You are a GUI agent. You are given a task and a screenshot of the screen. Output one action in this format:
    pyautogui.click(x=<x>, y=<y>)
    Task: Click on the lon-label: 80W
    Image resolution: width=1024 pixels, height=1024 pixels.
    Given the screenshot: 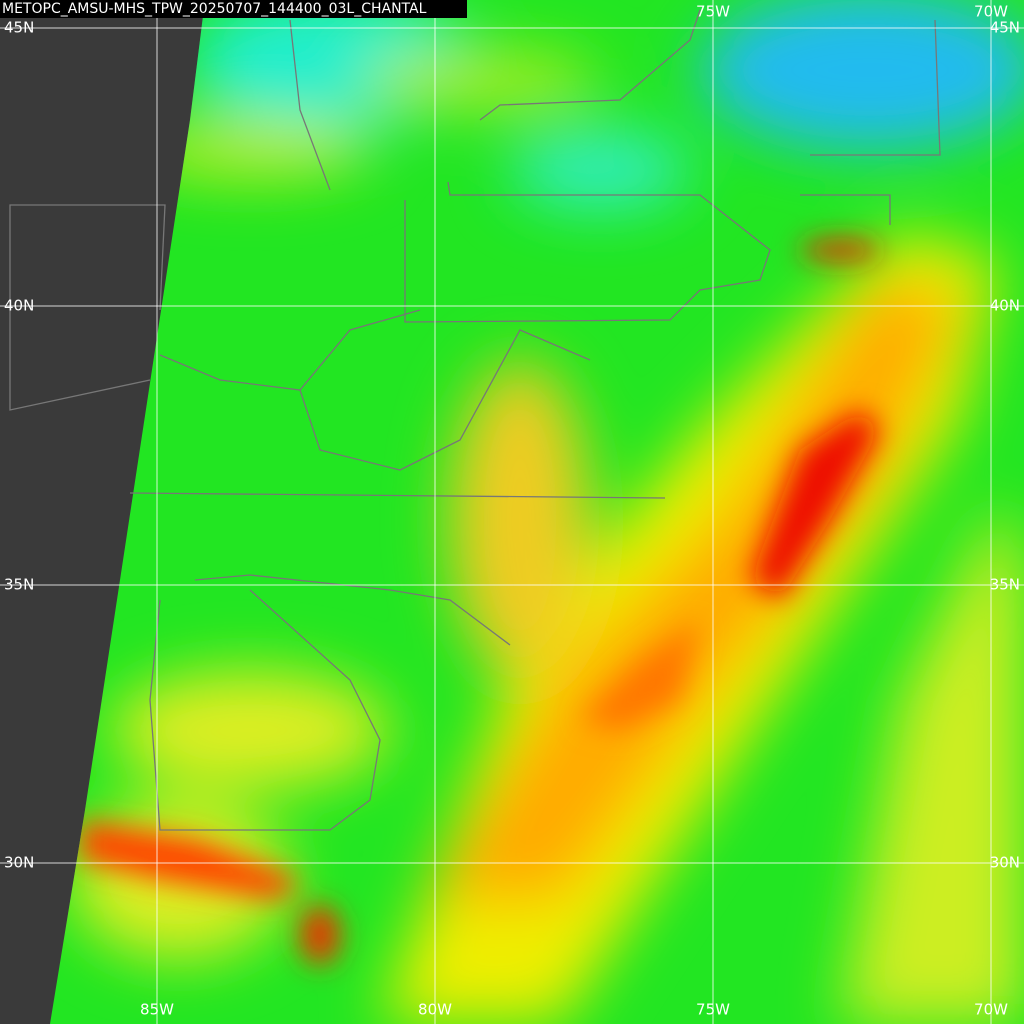 What is the action you would take?
    pyautogui.click(x=435, y=1010)
    